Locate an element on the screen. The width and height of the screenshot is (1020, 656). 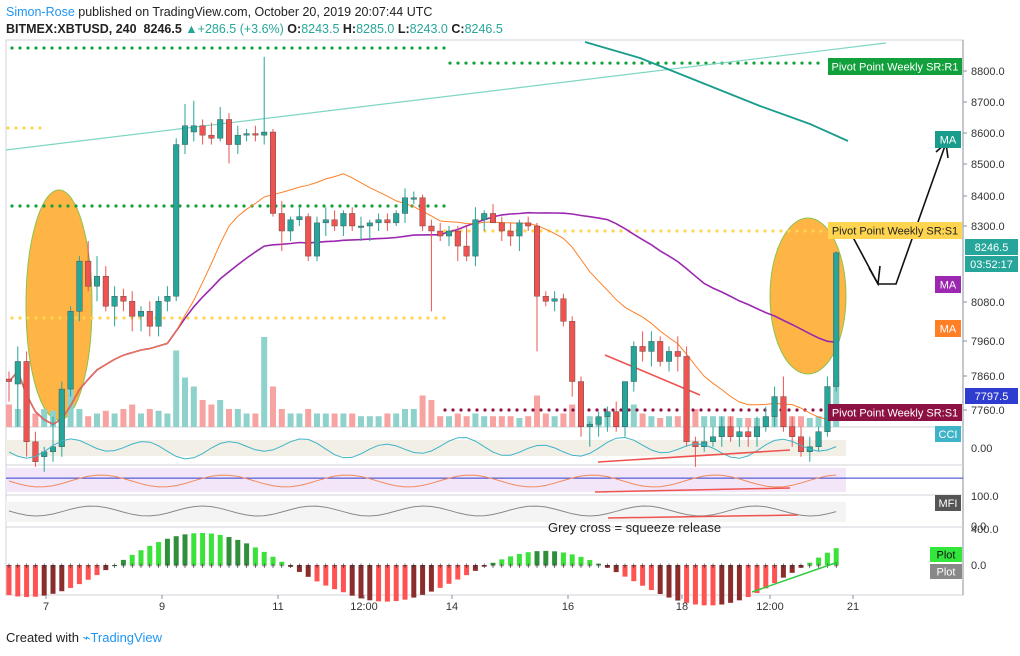
highlight-ellipse is located at coordinates (808, 296).